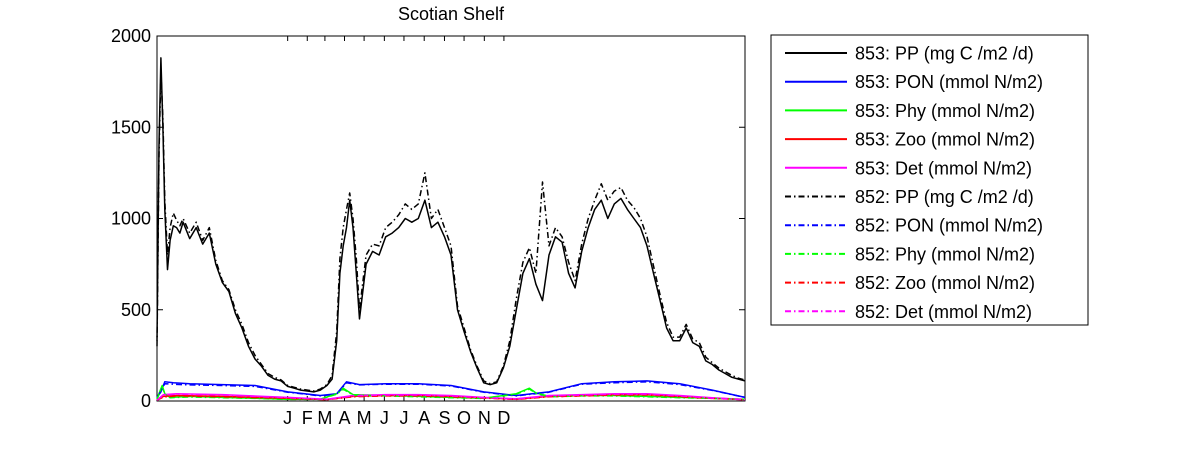 The image size is (1200, 455). Describe the element at coordinates (945, 254) in the screenshot. I see `legend-label-7: 852: Phy (mmol N/m2)` at that location.